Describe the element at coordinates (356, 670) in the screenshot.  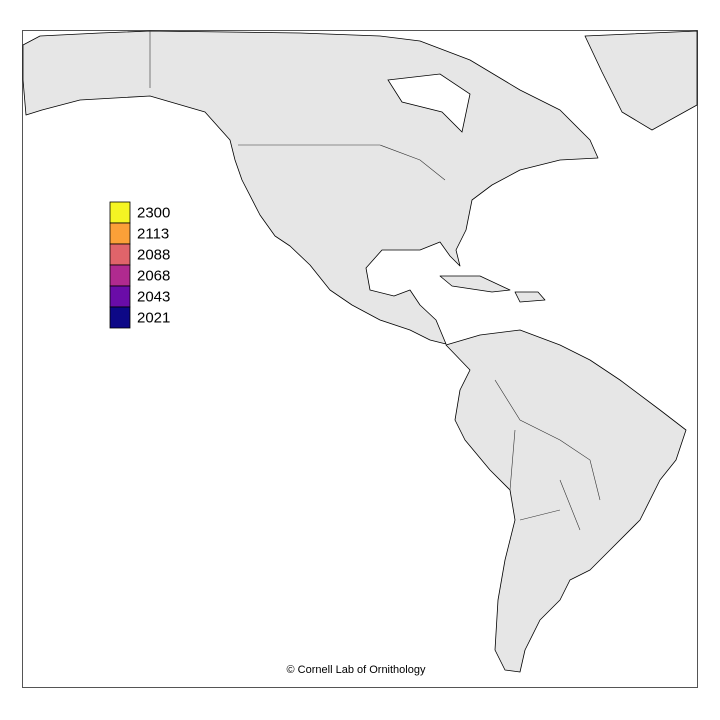
I see `credit: © Cornell Lab of Ornithology` at that location.